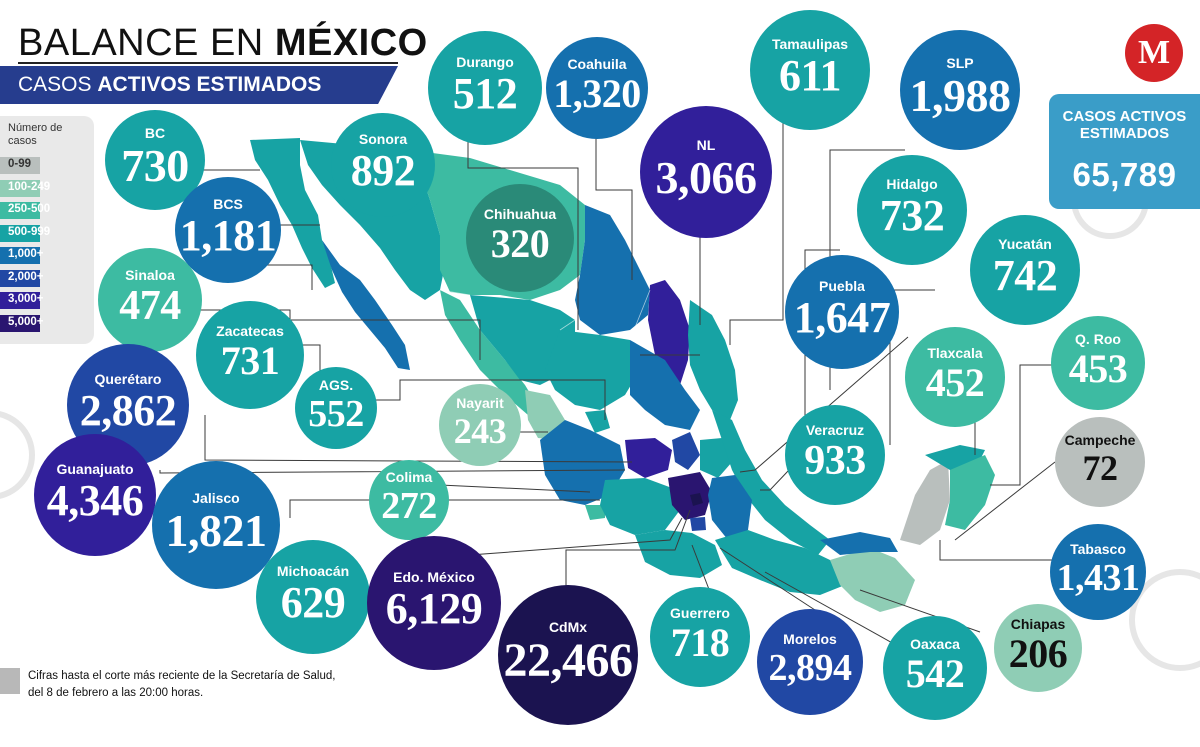 Image resolution: width=1200 pixels, height=747 pixels. I want to click on state-name: Jalisco, so click(216, 498).